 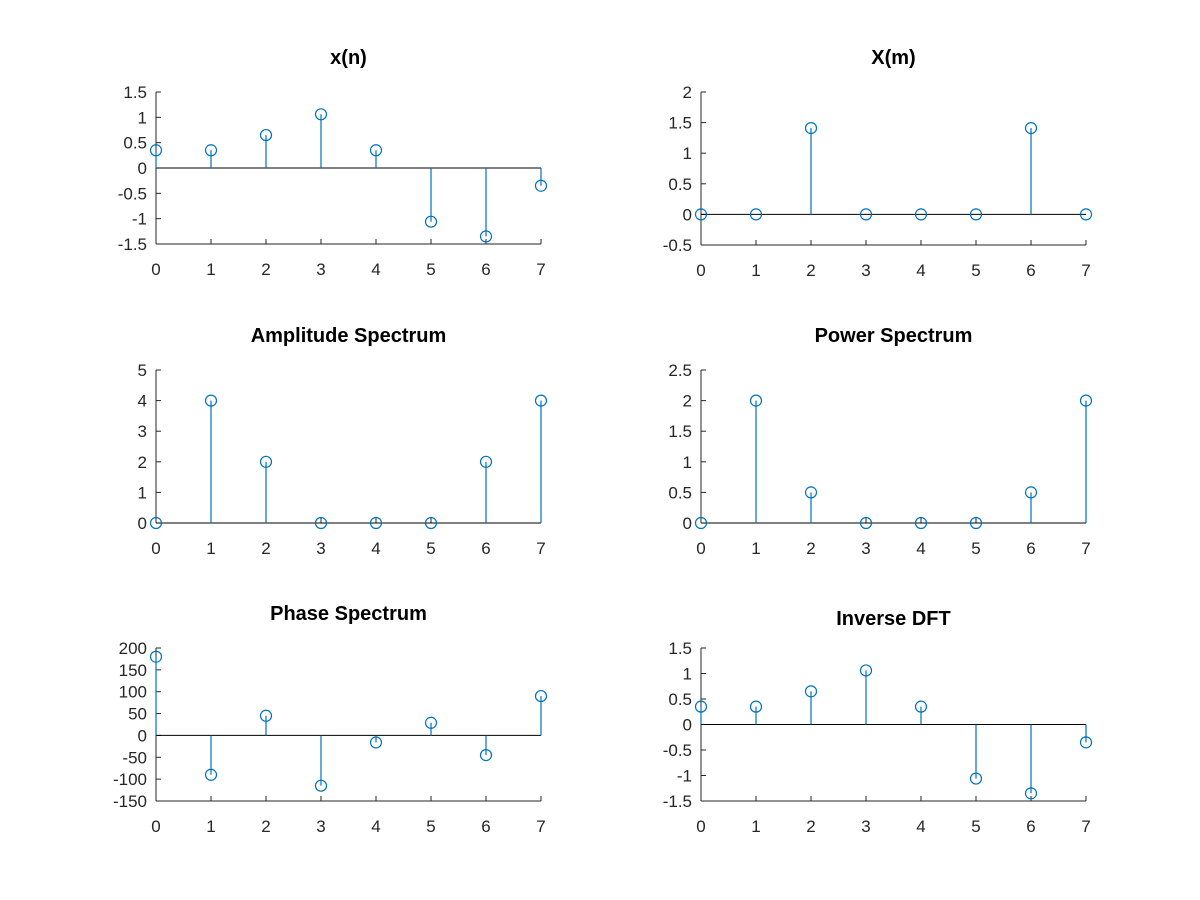 I want to click on y-tick-label: 2.5, so click(x=680, y=370).